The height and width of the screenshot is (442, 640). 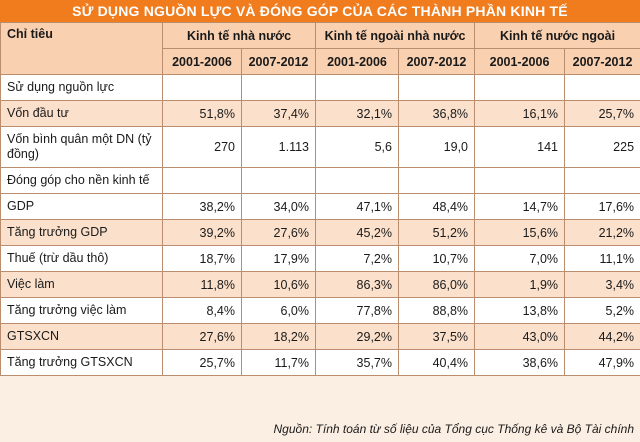 I want to click on cell-value: 35,7%, so click(x=357, y=362).